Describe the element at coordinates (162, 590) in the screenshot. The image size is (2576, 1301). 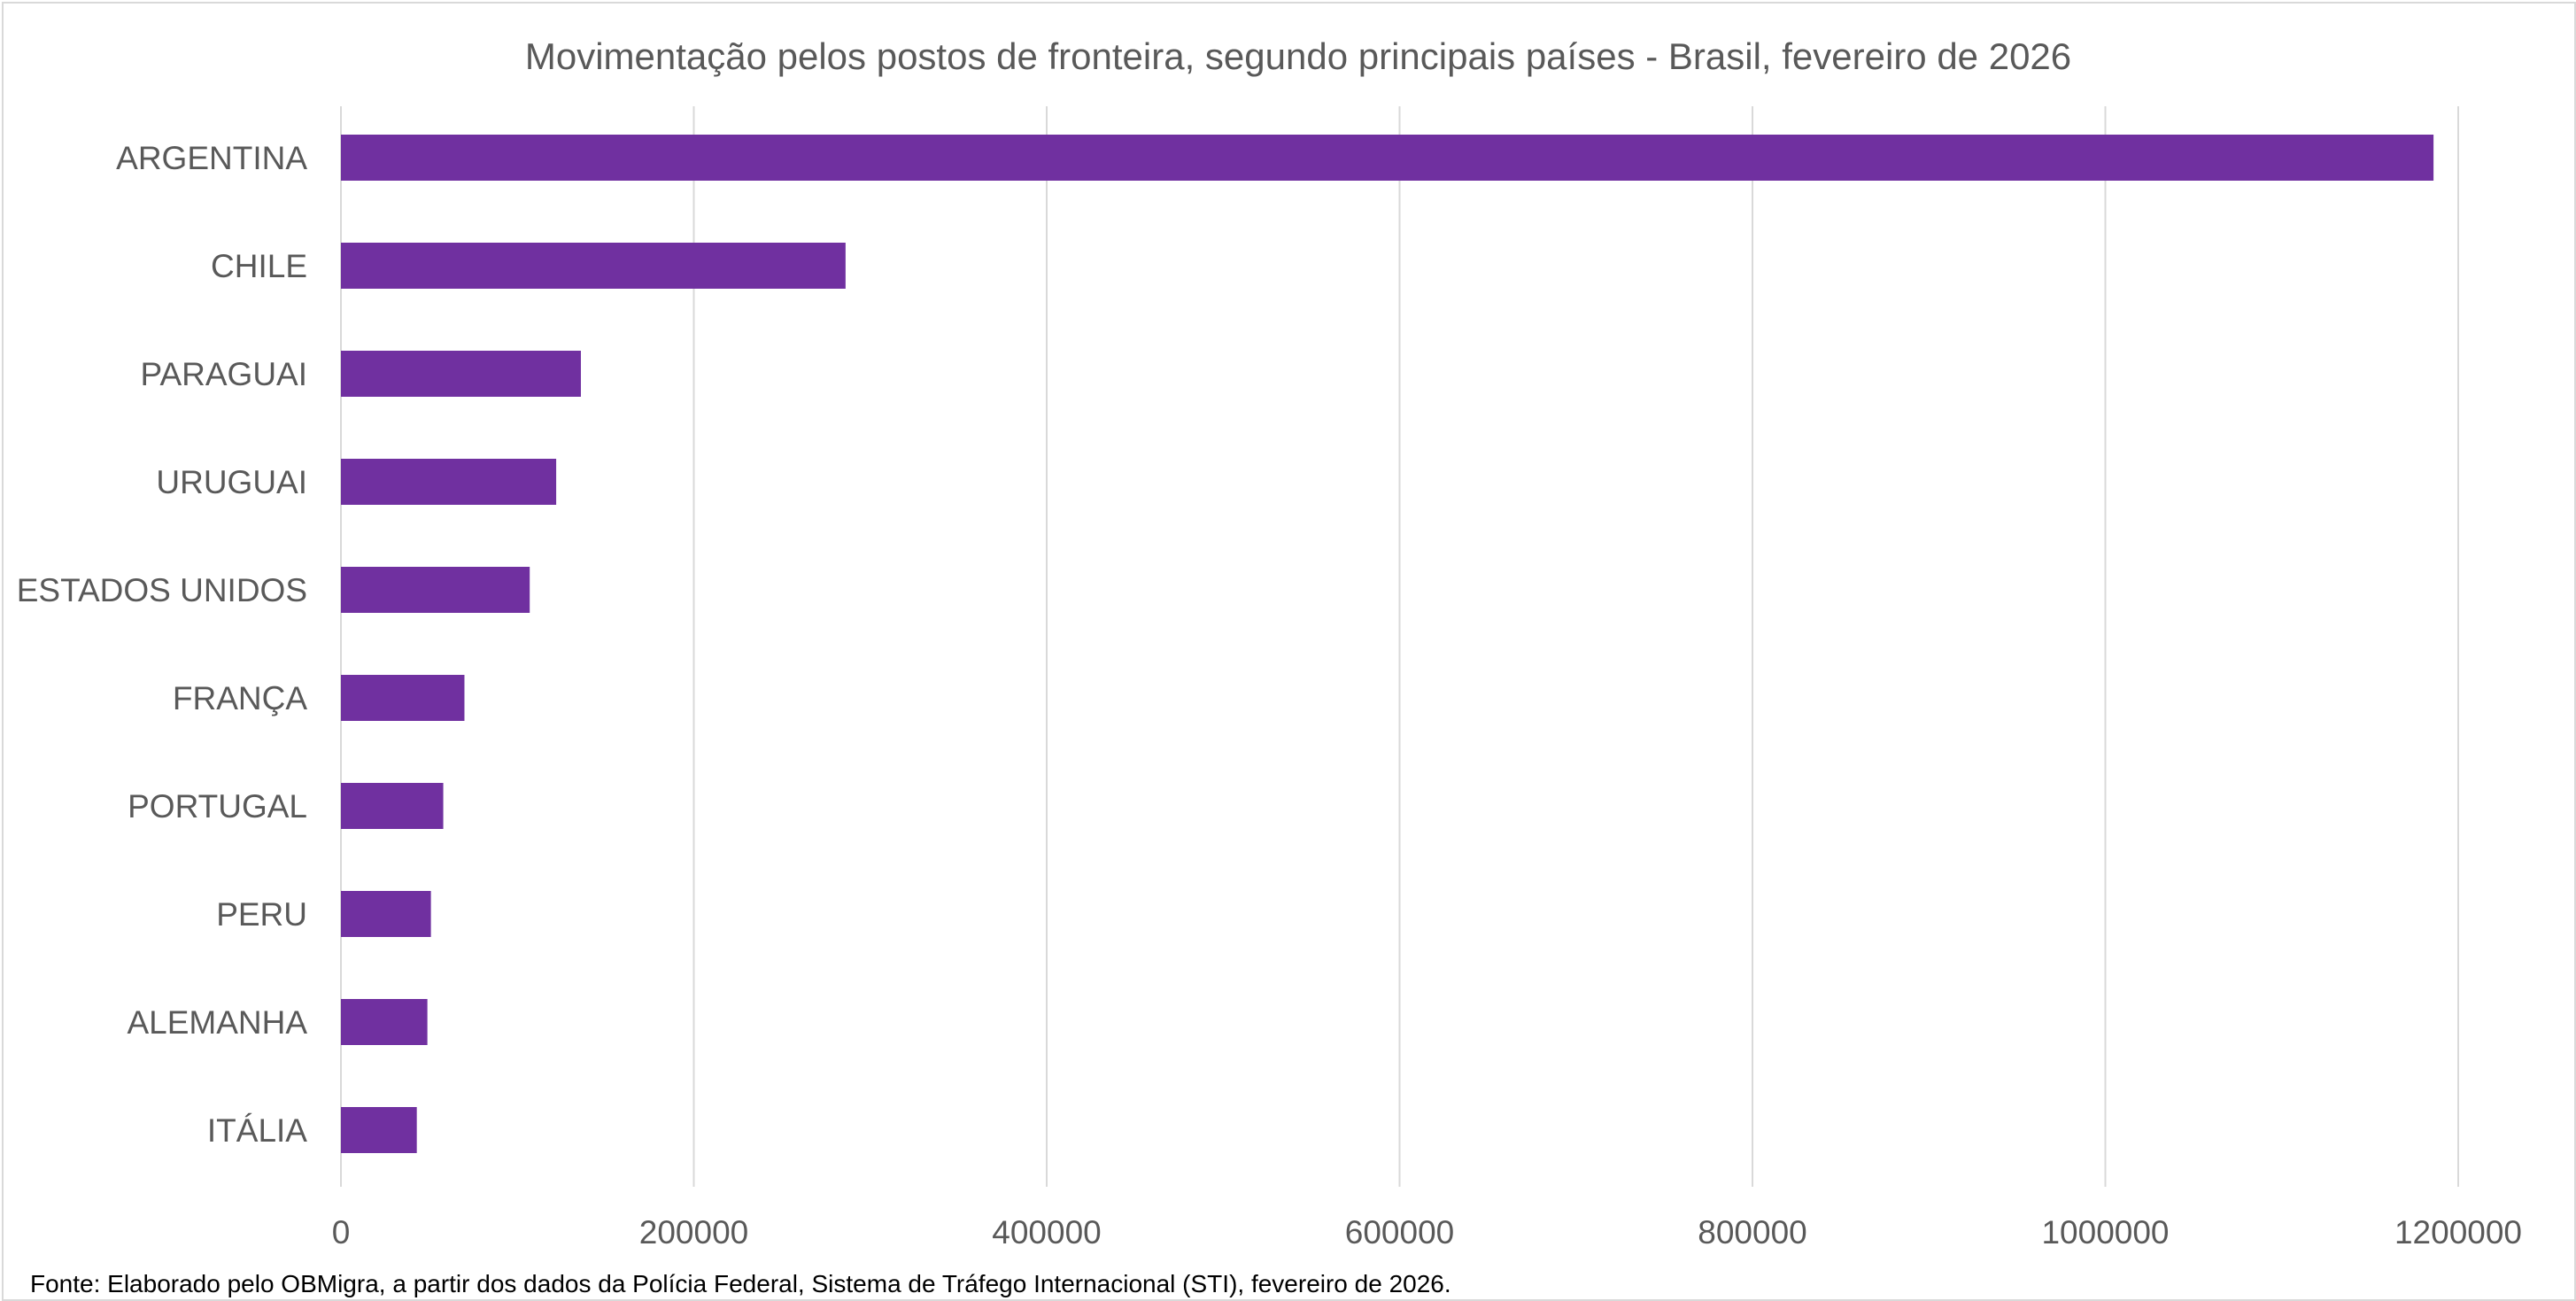
I see `category-label: ESTADOS UNIDOS` at that location.